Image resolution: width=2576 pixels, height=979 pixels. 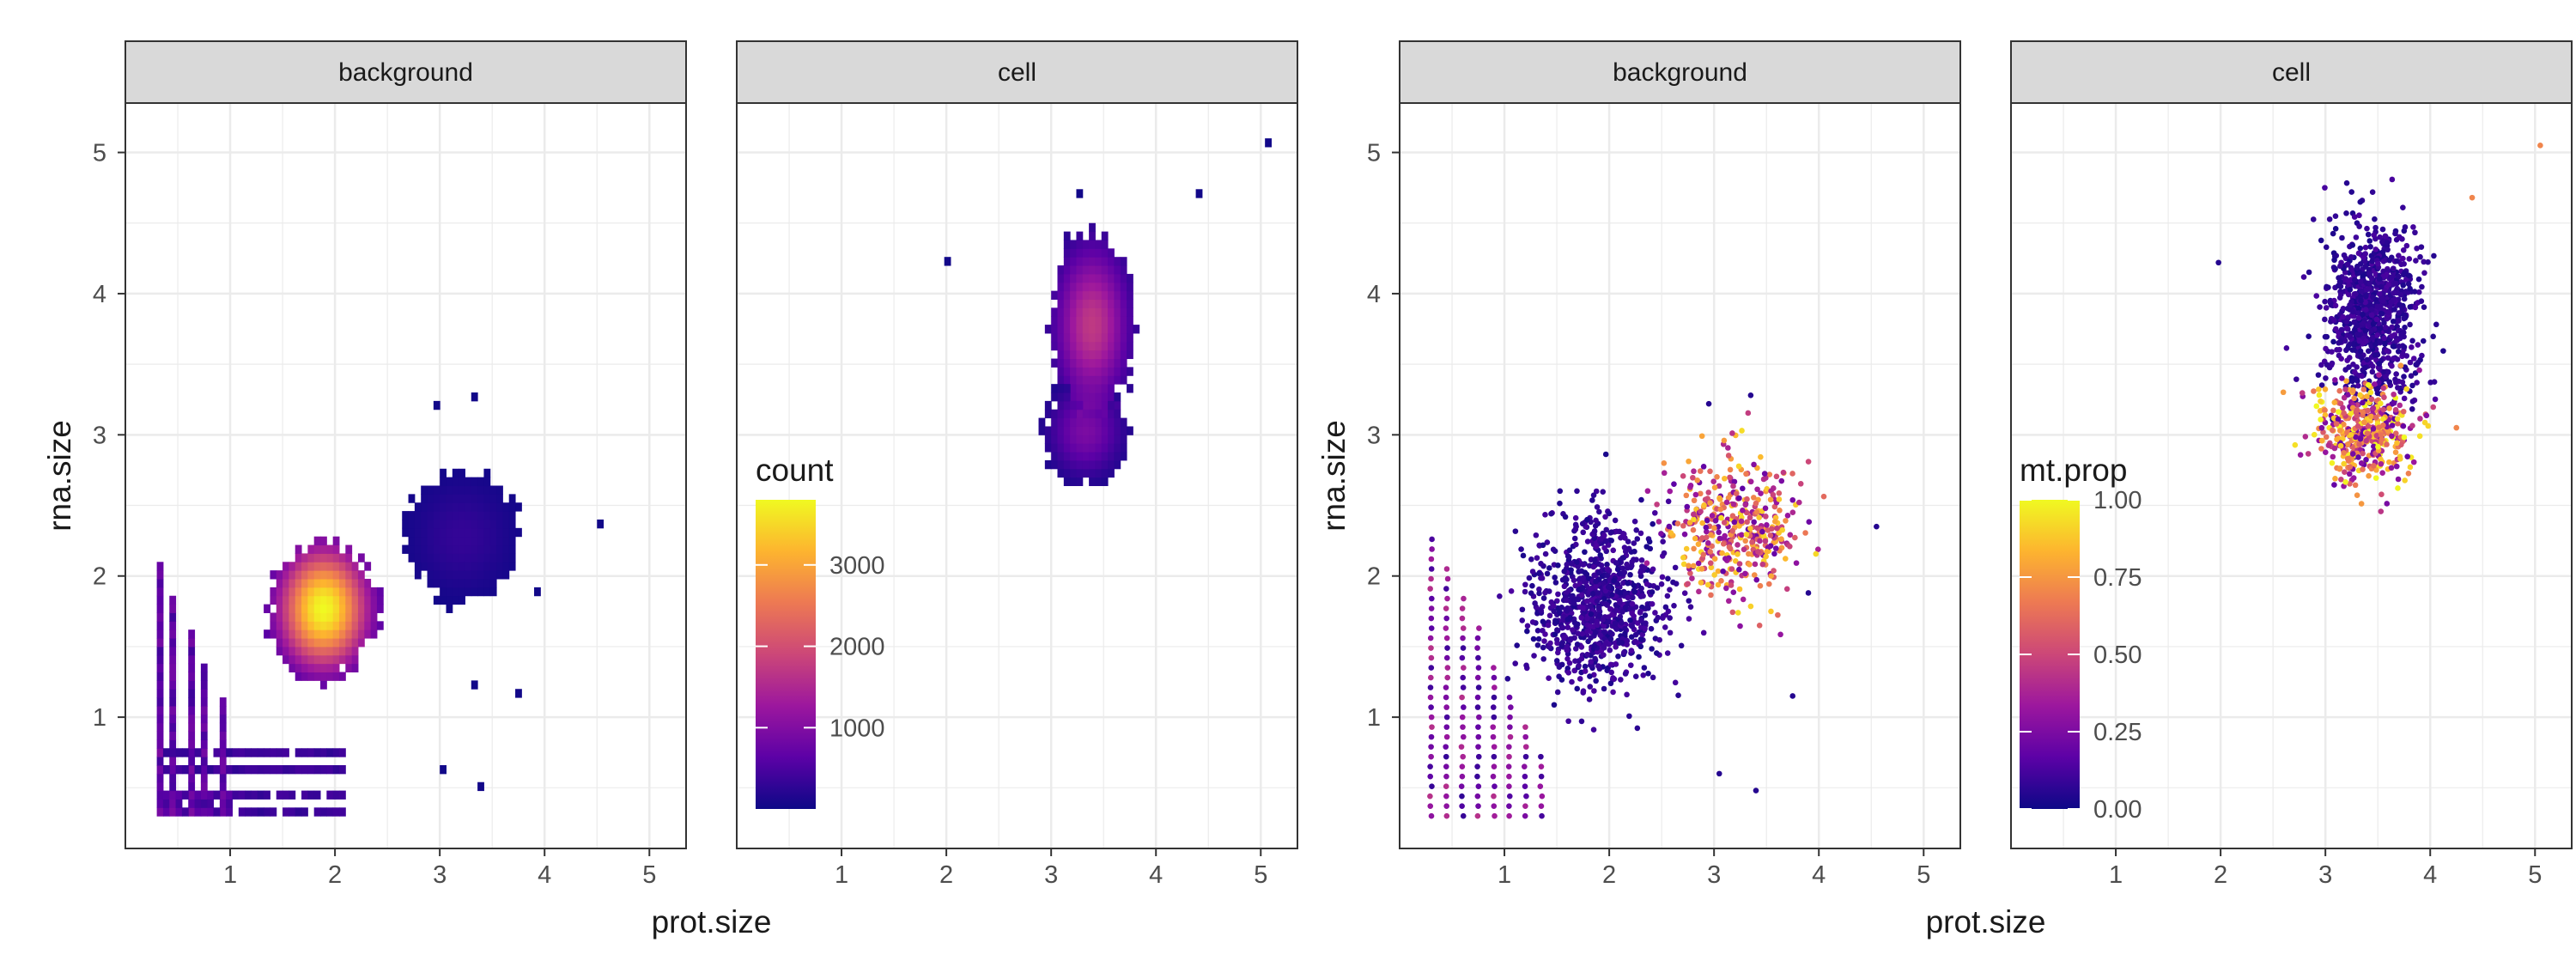 I want to click on x-axis-title: prot.size, so click(x=712, y=922).